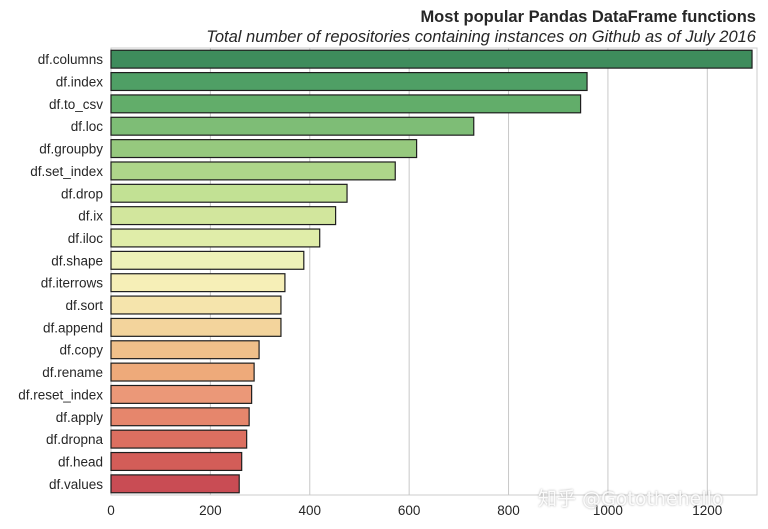 The width and height of the screenshot is (768, 529). What do you see at coordinates (81, 350) in the screenshot?
I see `y-tick-label: df.copy` at bounding box center [81, 350].